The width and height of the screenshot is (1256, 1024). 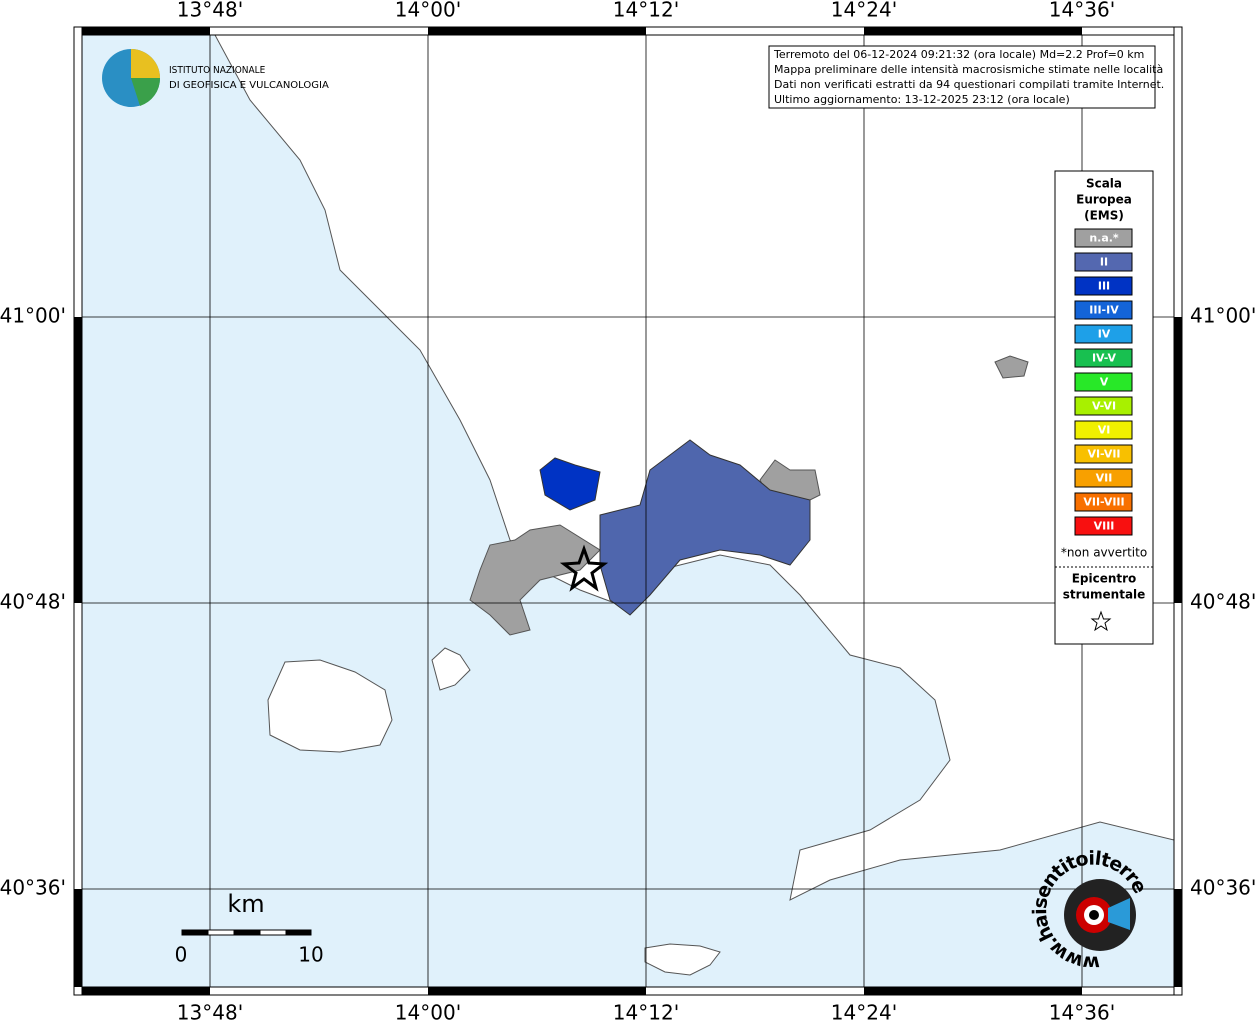 I want to click on ischia, so click(x=330, y=706).